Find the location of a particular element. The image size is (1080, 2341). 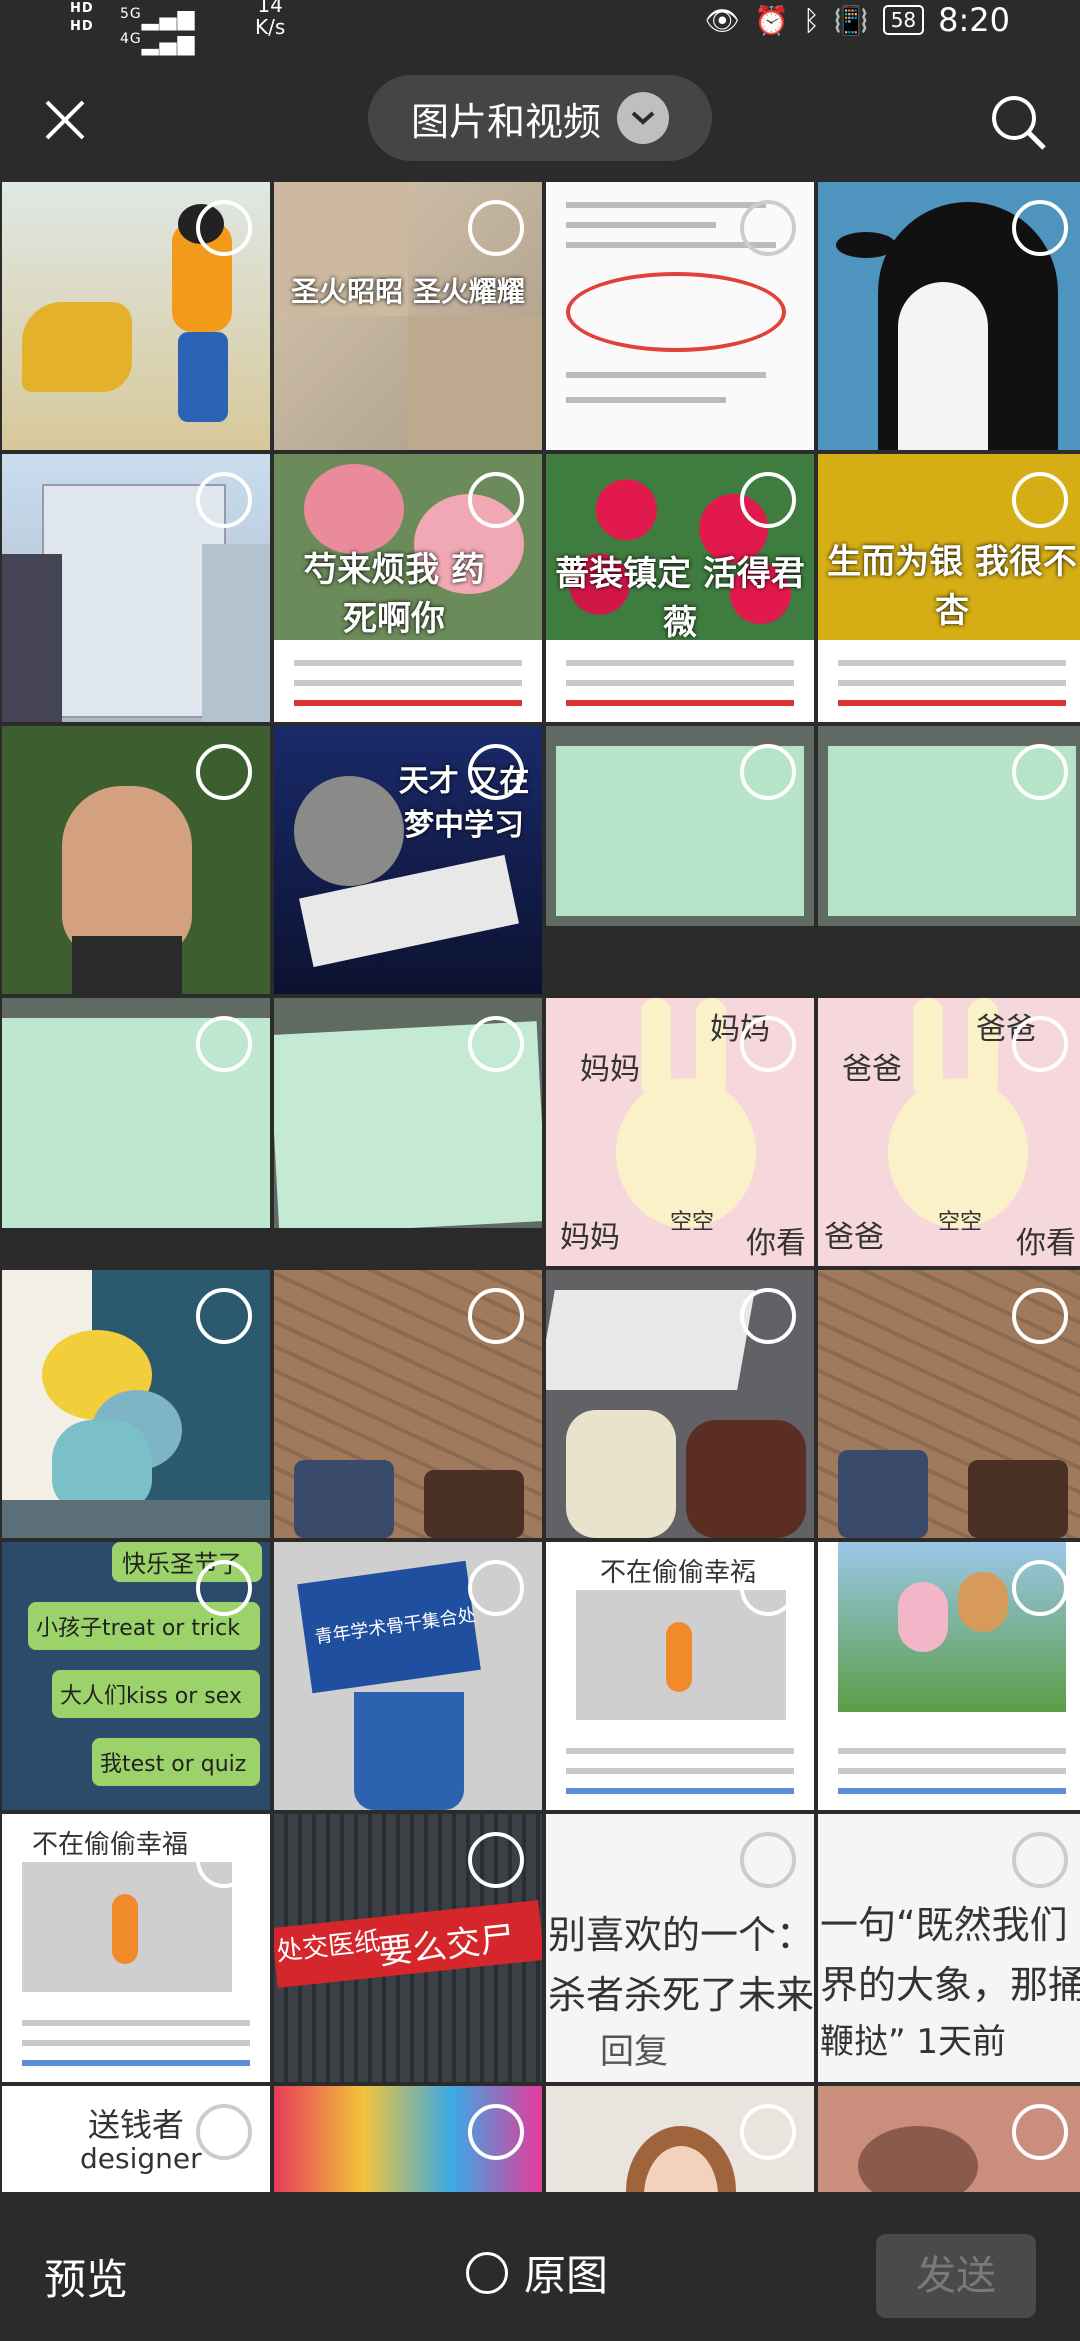

grid-item-15: 妈妈 妈妈 妈妈 空空 你看 is located at coordinates (680, 1132).